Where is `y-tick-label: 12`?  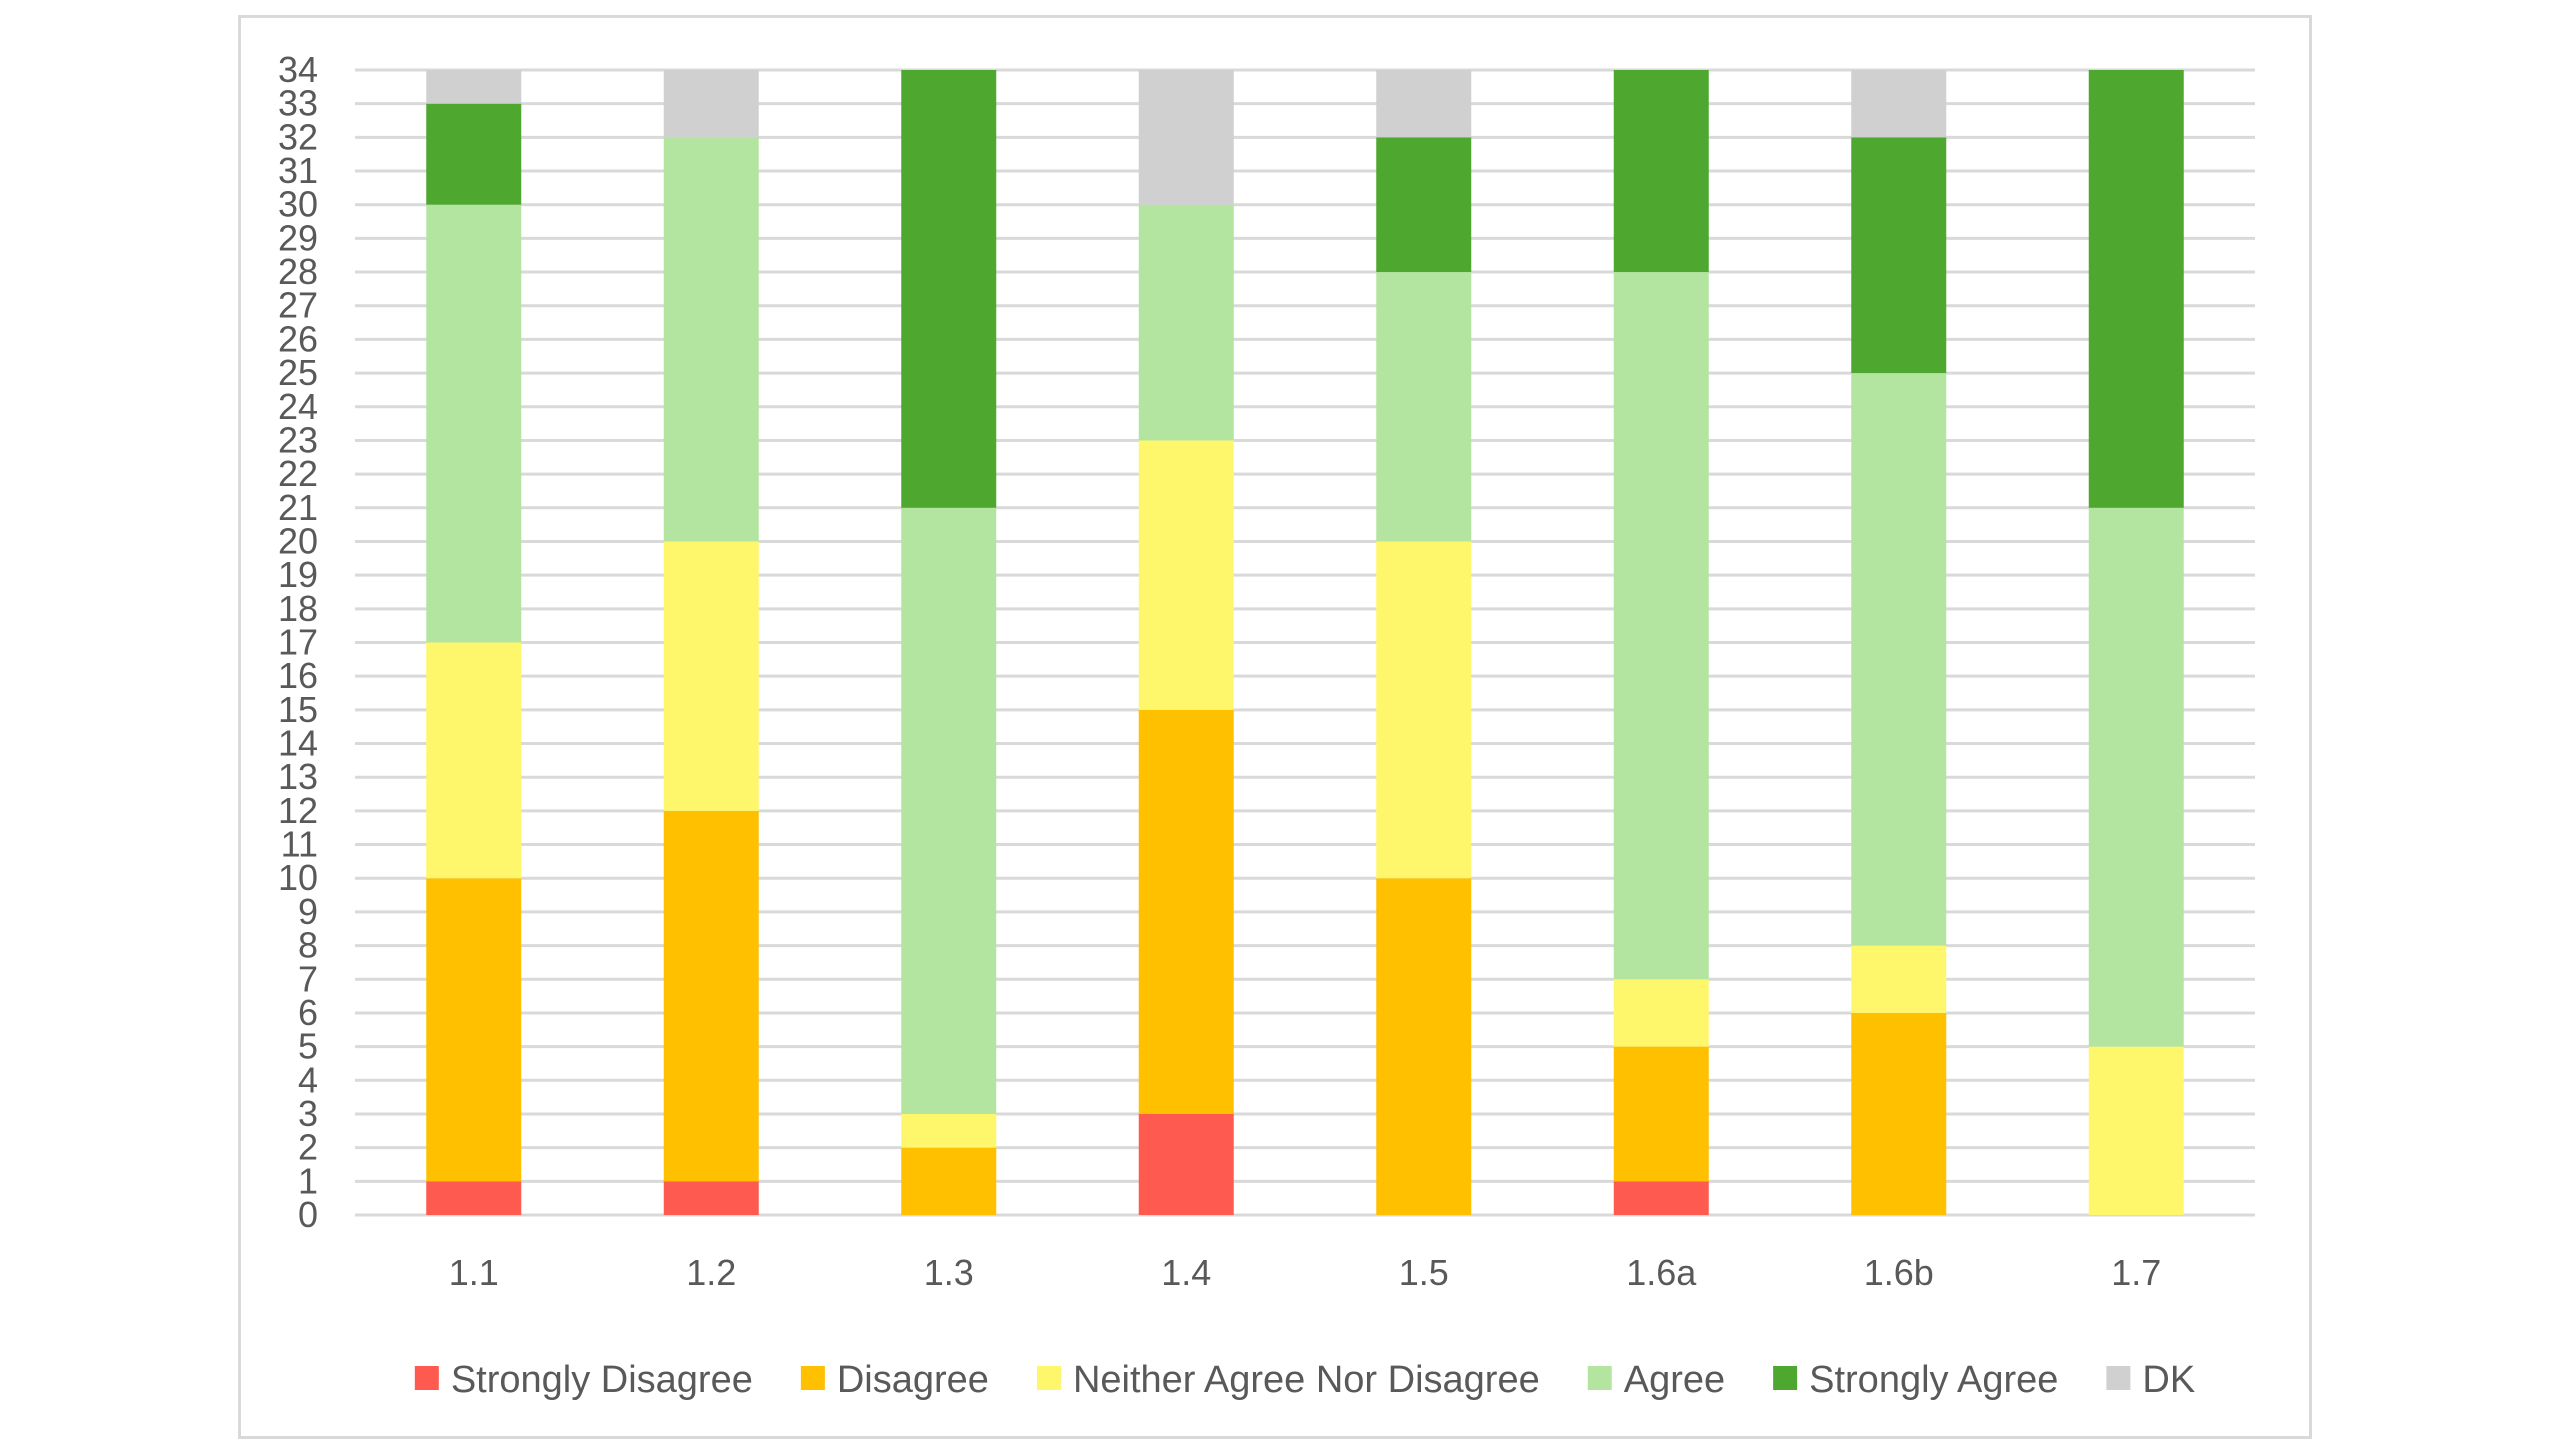
y-tick-label: 12 is located at coordinates (298, 810).